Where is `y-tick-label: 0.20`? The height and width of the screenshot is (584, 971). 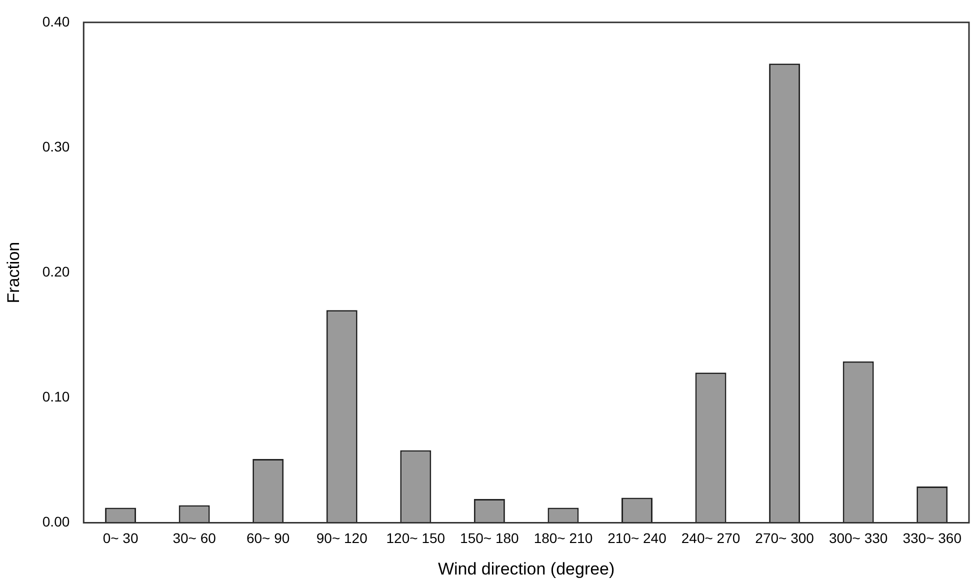
y-tick-label: 0.20 is located at coordinates (56, 271).